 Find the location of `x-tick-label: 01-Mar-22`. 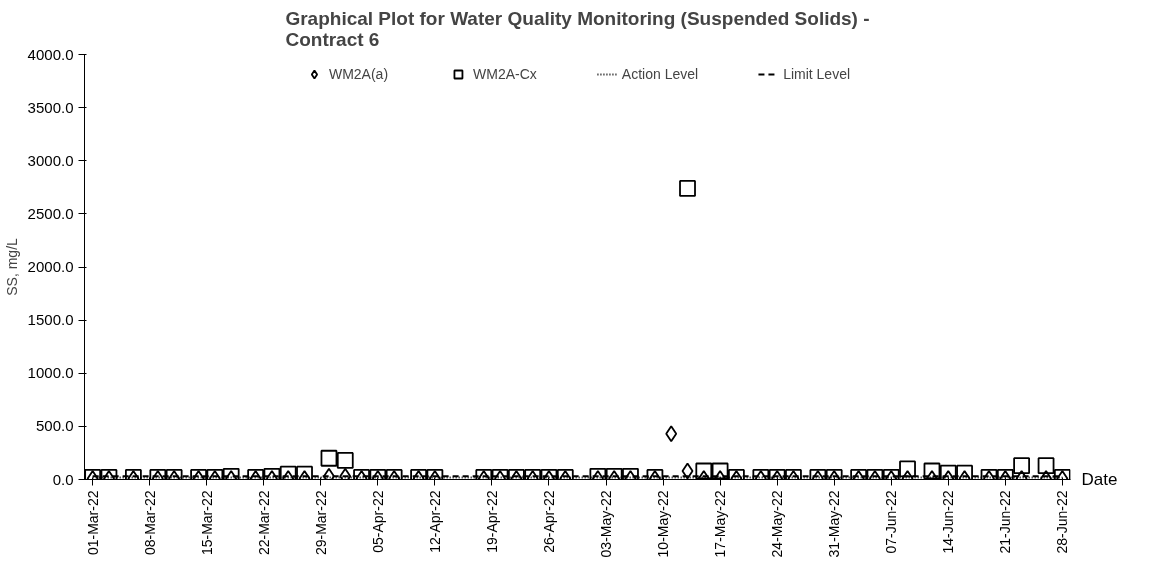

x-tick-label: 01-Mar-22 is located at coordinates (92, 523).